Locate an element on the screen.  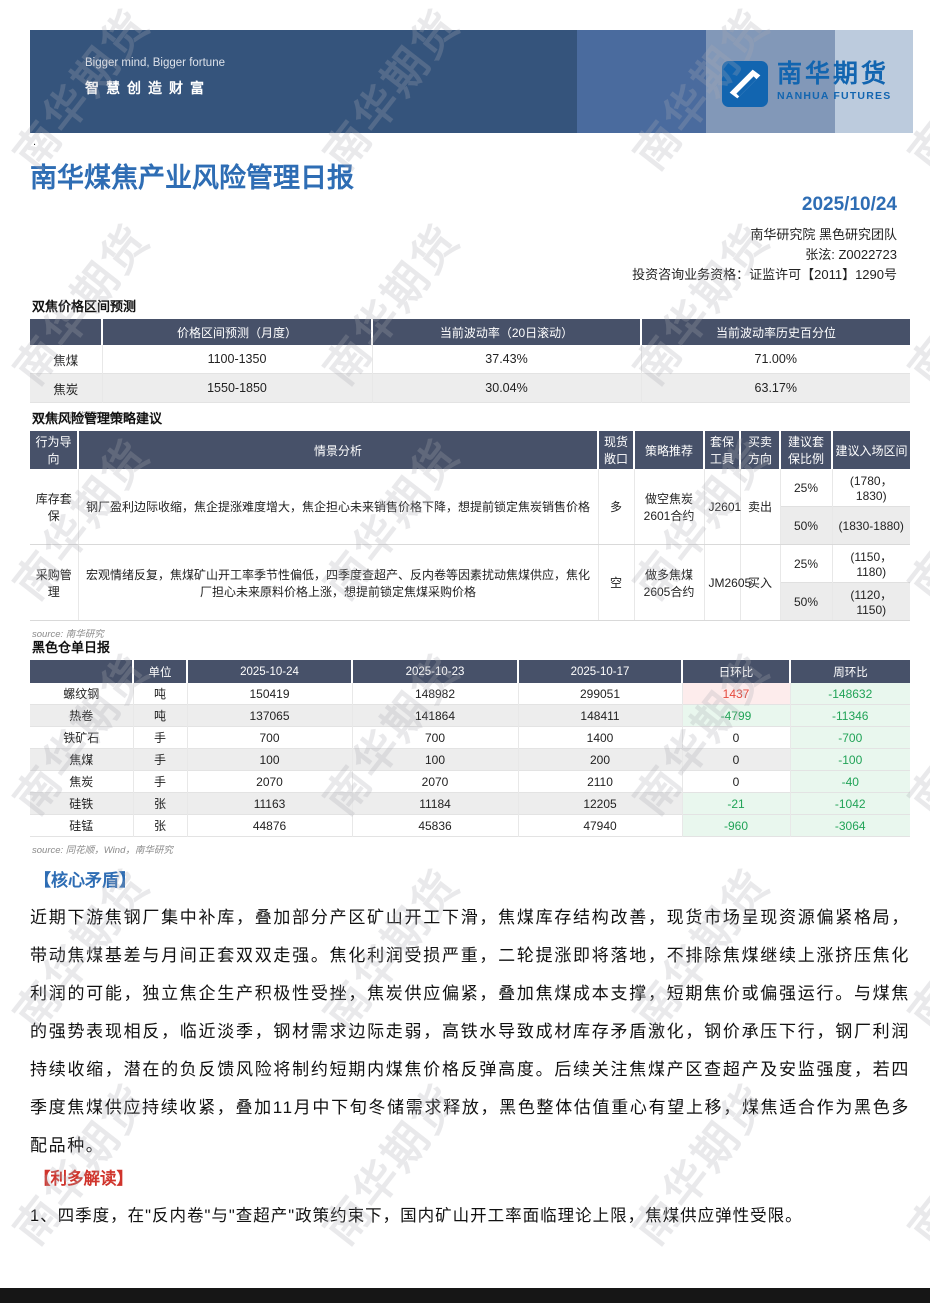
unit-cell: 手 is located at coordinates (160, 781).